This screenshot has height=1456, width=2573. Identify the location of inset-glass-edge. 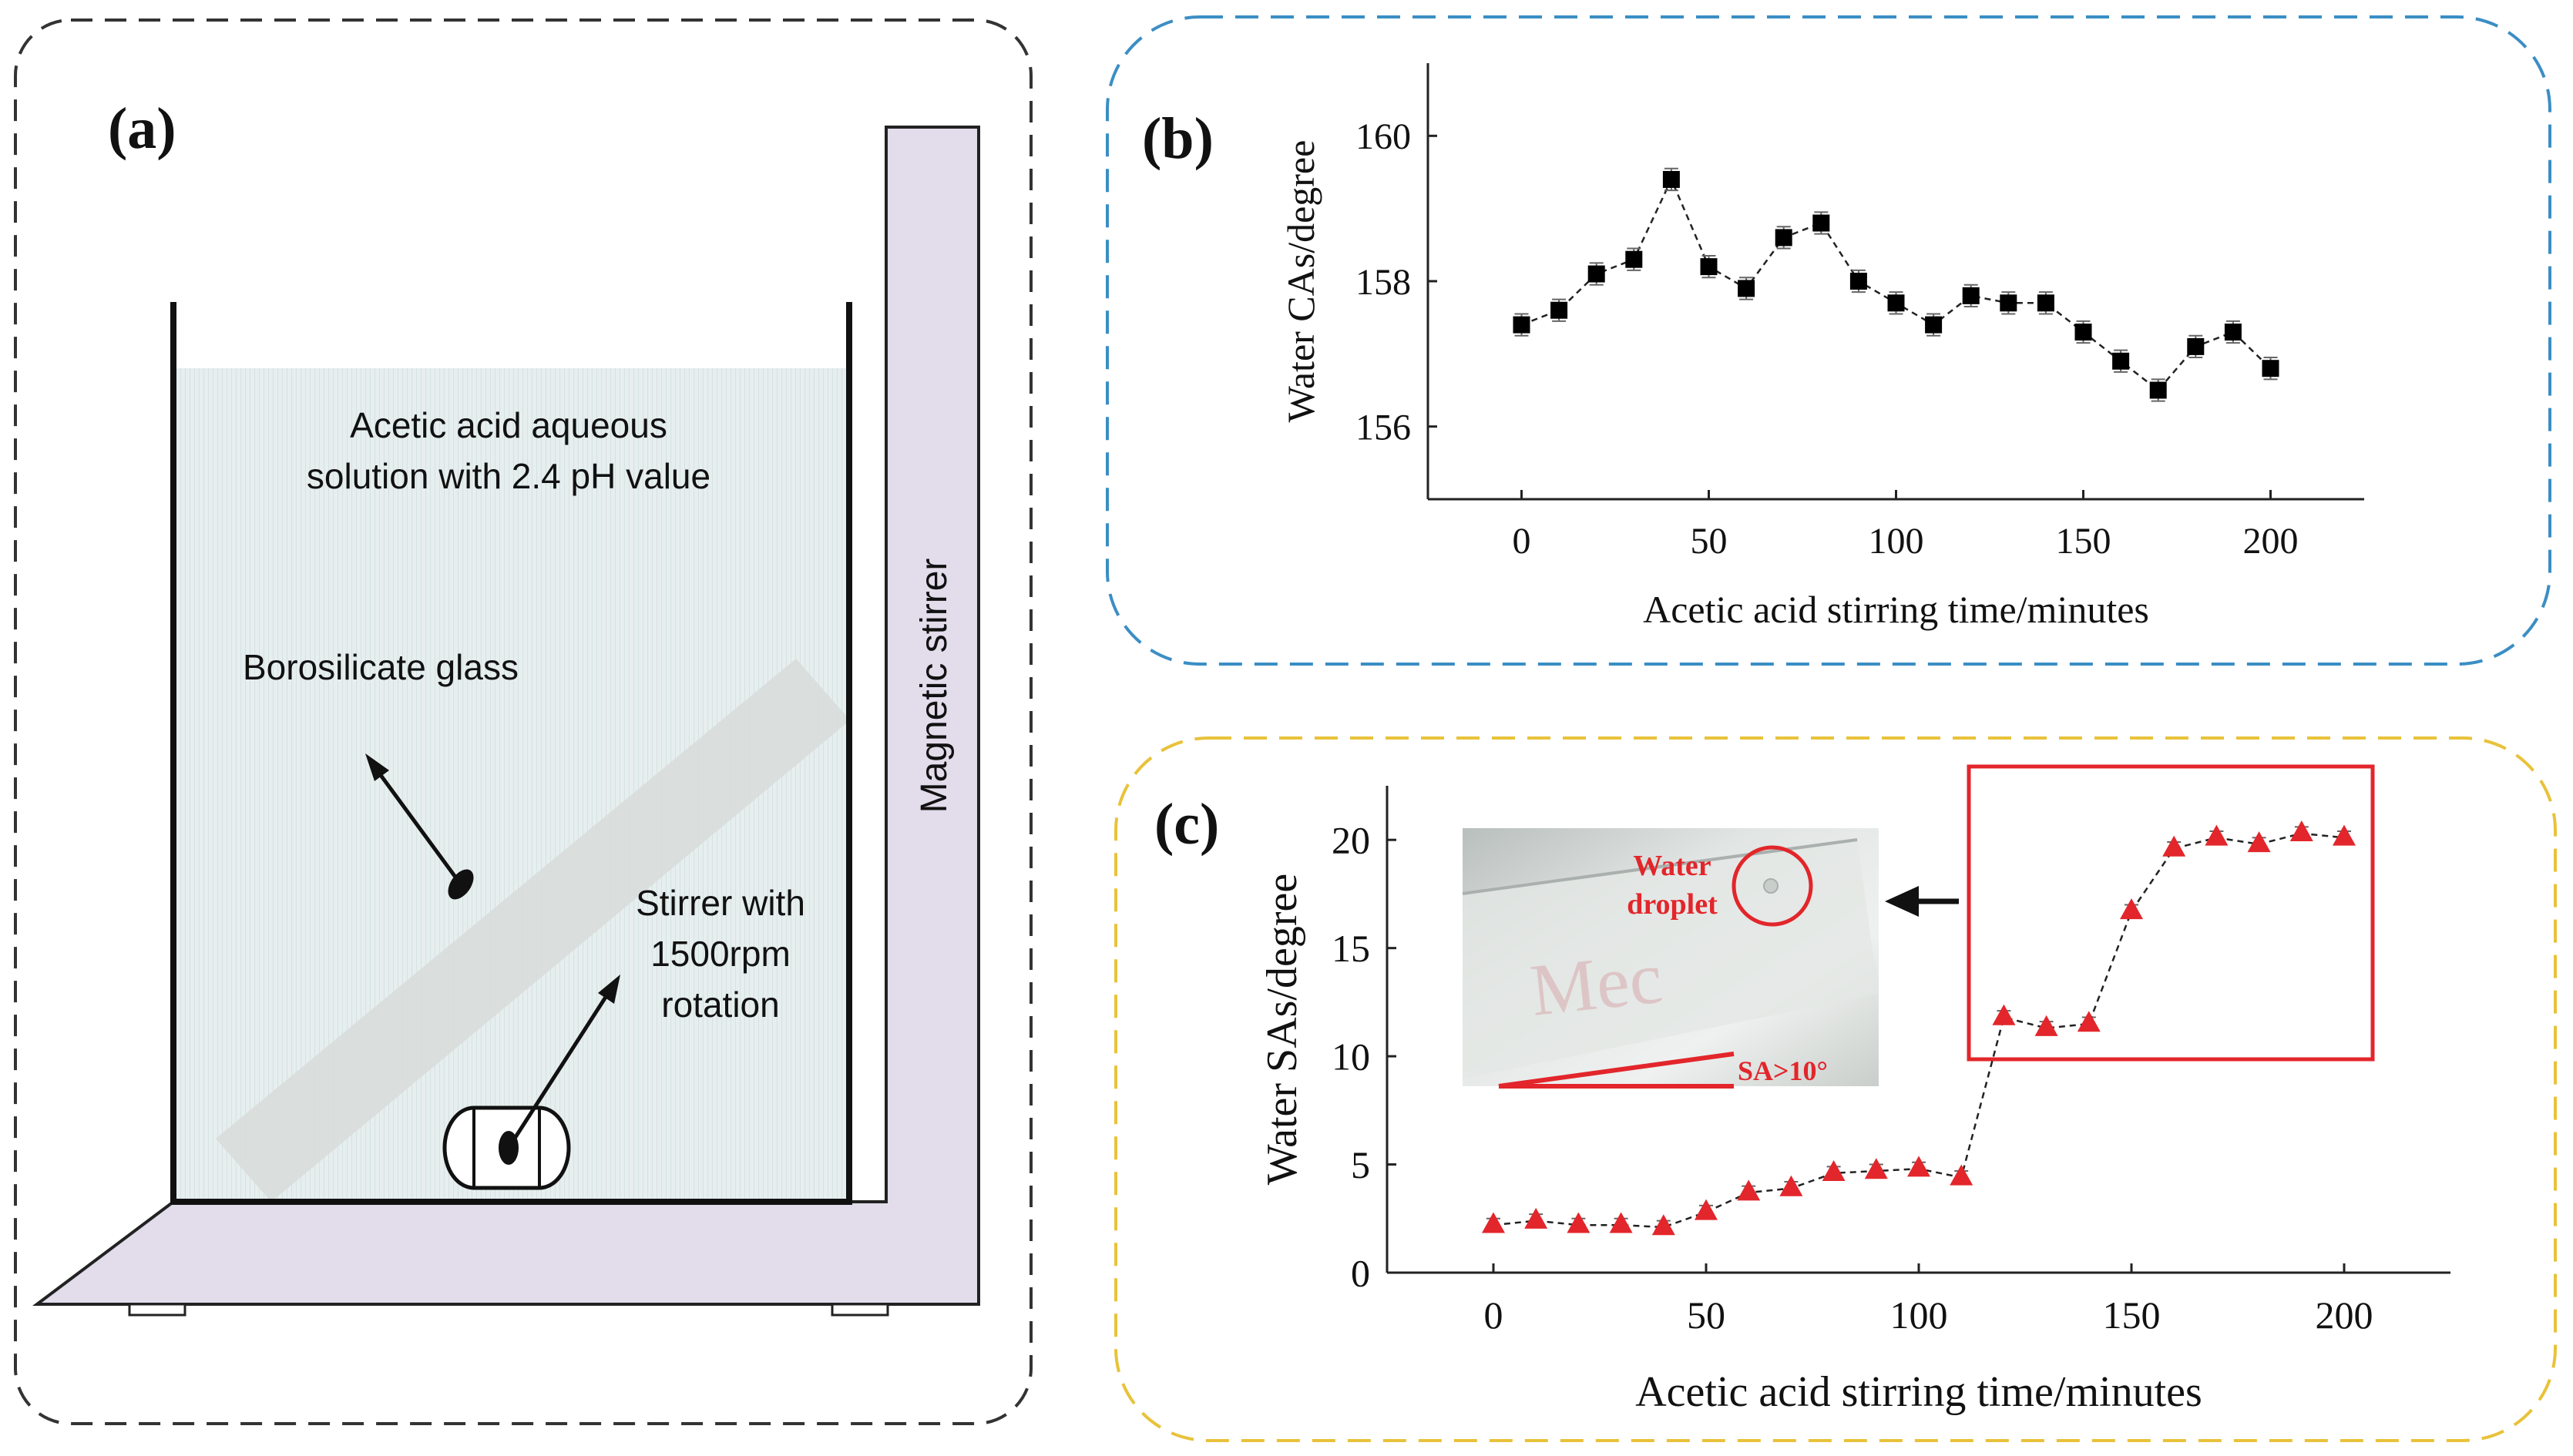
(1660, 866).